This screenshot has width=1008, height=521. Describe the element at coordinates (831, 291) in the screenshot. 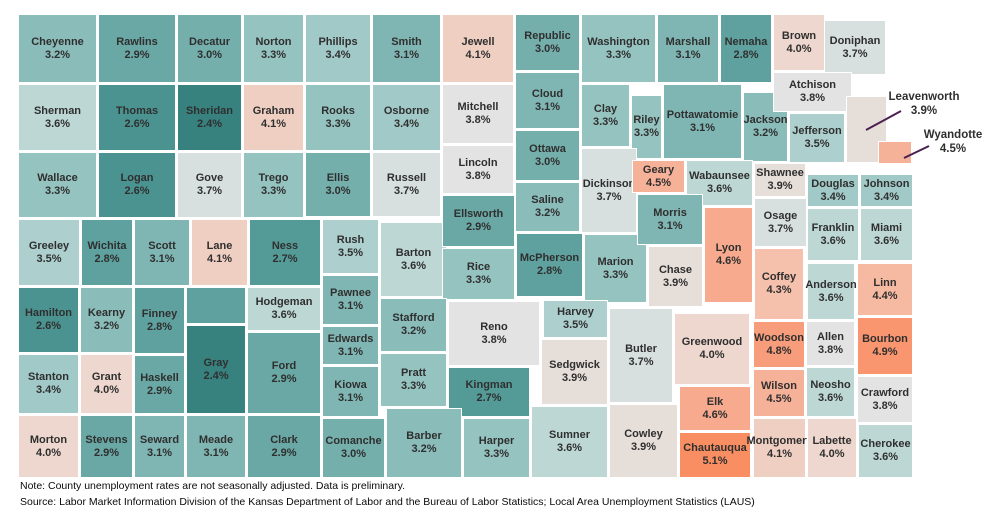

I see `county-anderson: Anderson 3.6%` at that location.